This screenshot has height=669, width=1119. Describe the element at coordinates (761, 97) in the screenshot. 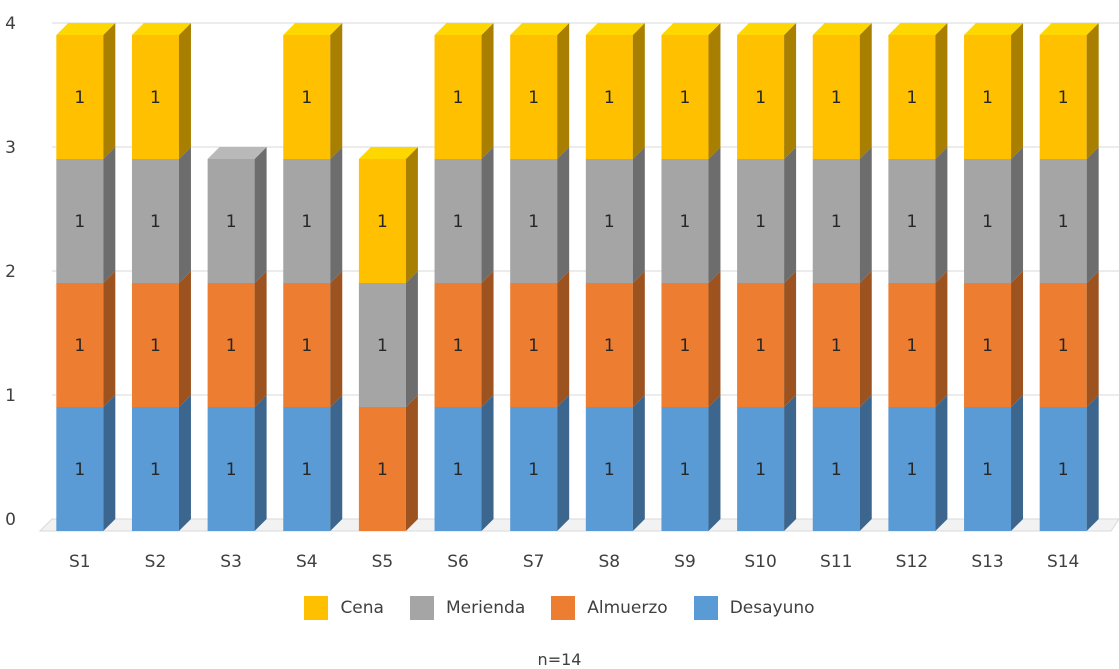

I see `bar-cena-s10` at that location.